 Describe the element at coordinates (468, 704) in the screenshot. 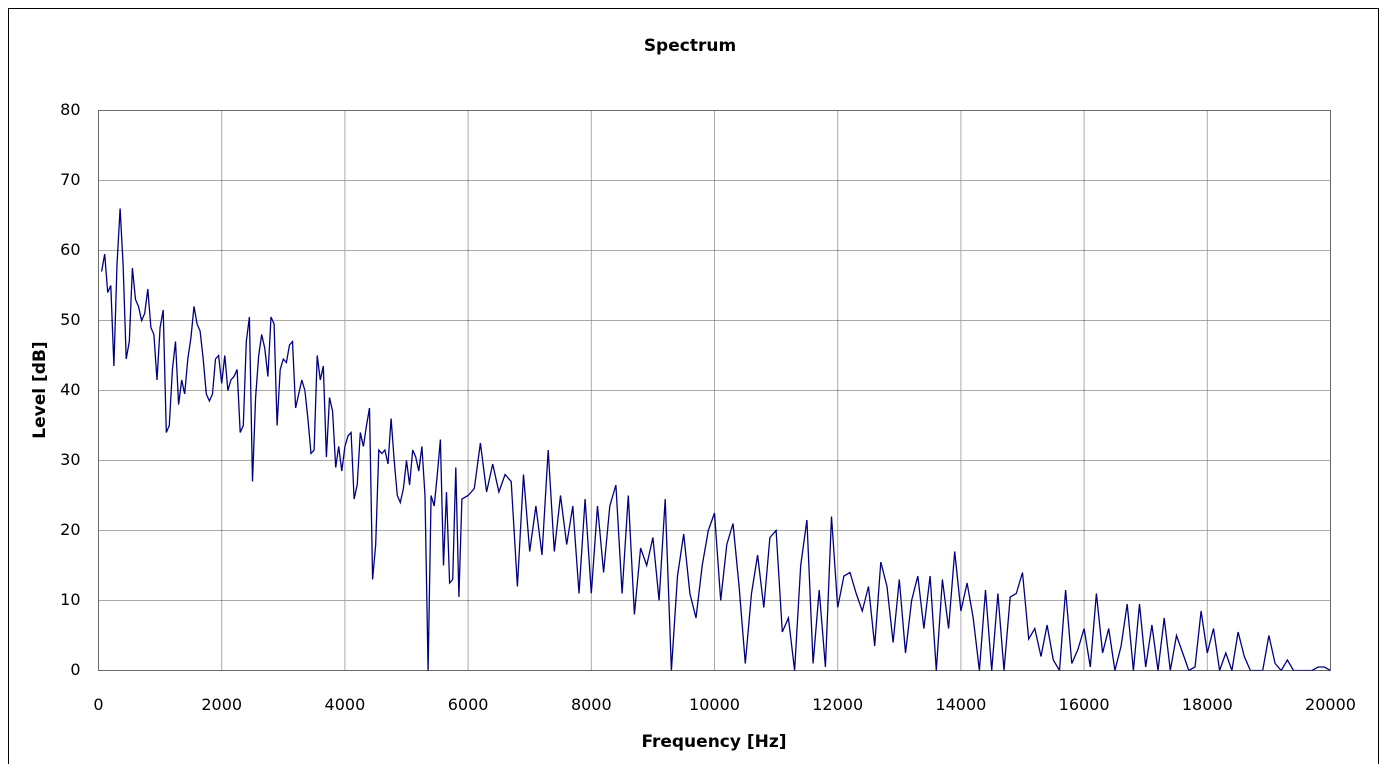

I see `x-tick-label: 6000` at that location.